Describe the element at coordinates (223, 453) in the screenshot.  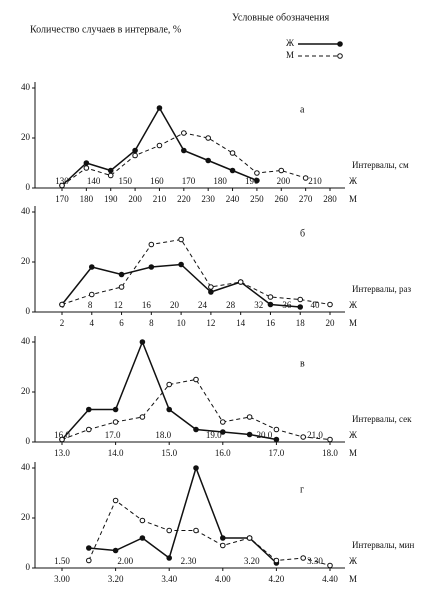
I see `x-tick-label: 16.0` at that location.